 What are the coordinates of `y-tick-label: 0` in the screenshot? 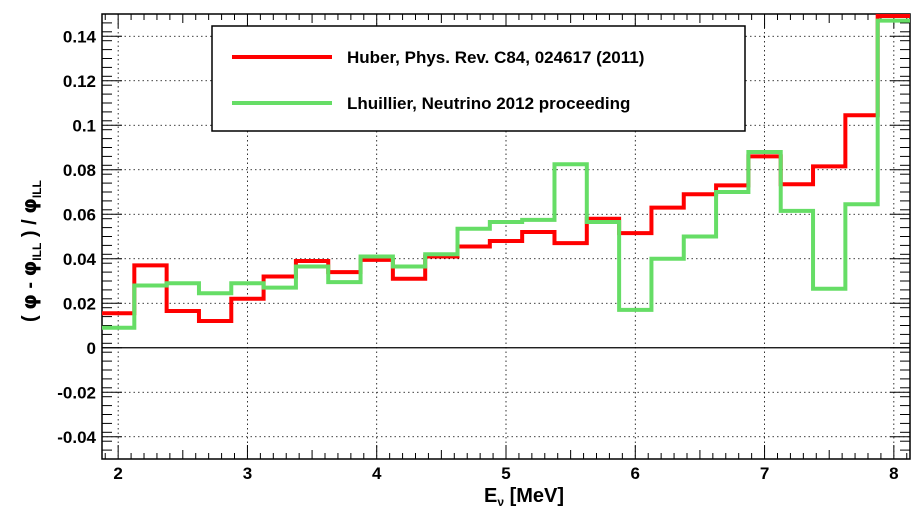 It's located at (91, 348).